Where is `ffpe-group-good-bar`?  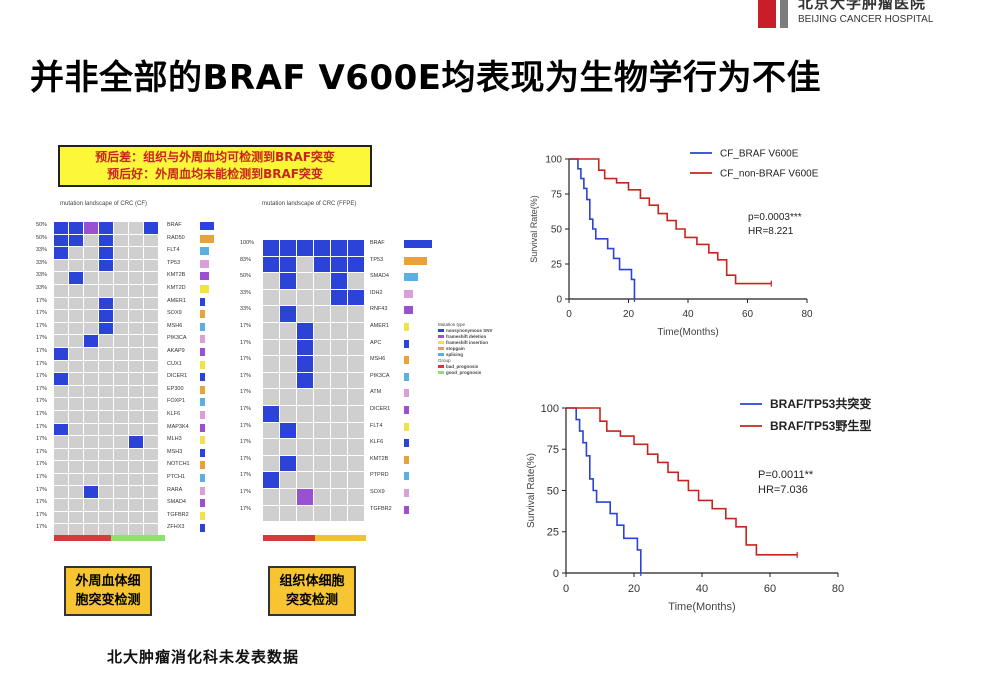 ffpe-group-good-bar is located at coordinates (340, 538).